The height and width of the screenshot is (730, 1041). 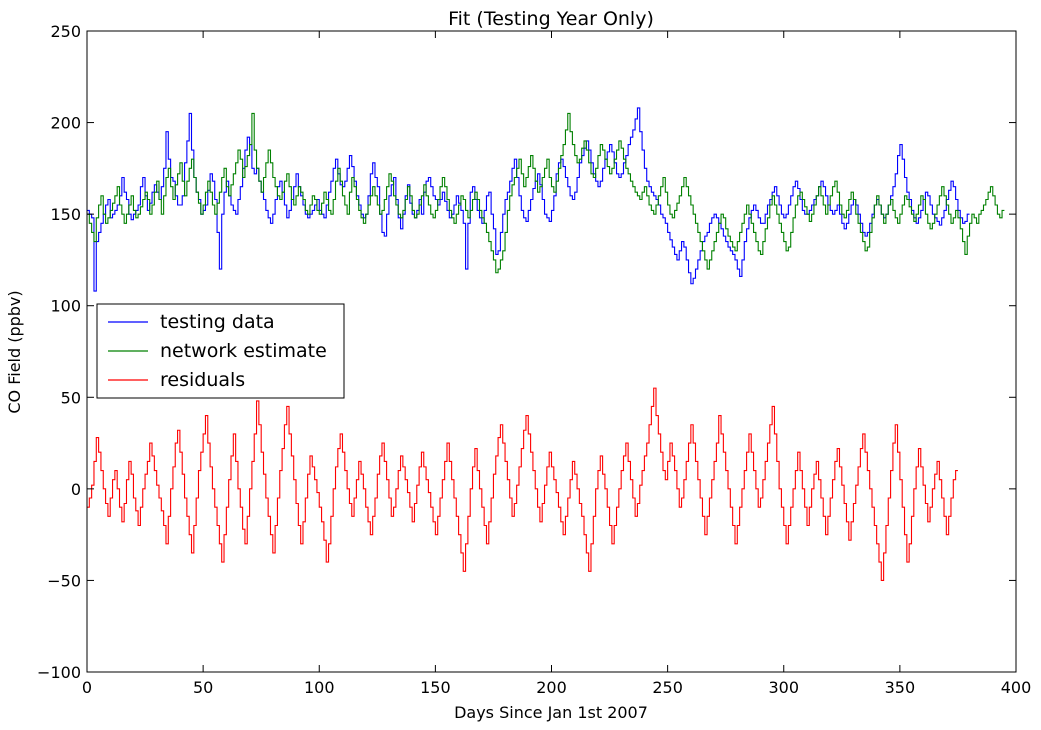 I want to click on x-axis-label: Days Since Jan 1st 2007, so click(x=551, y=712).